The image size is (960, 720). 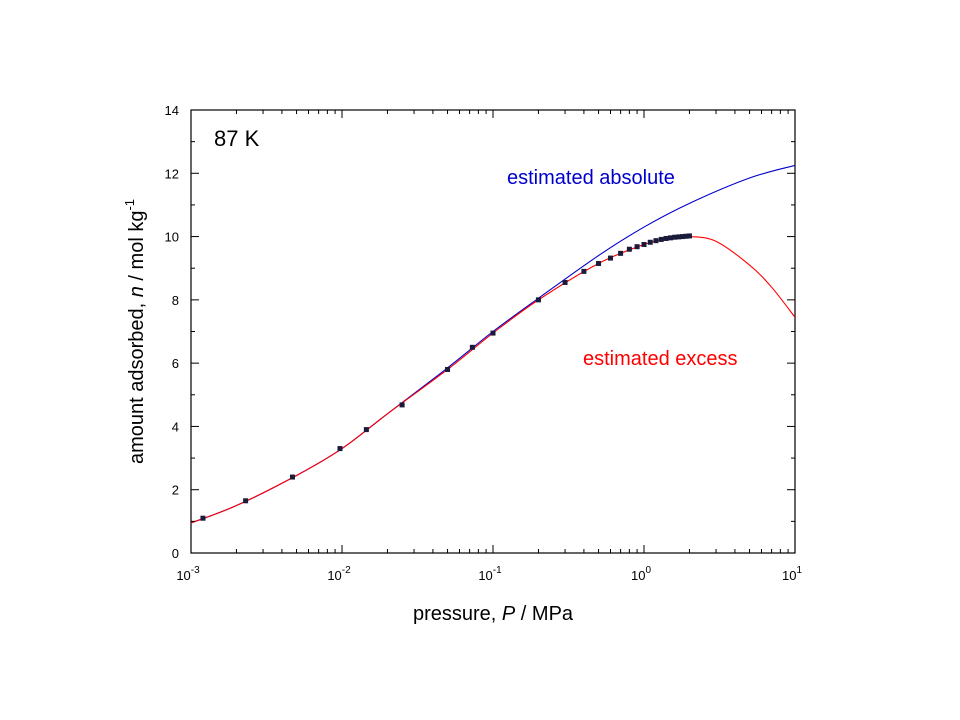 What do you see at coordinates (490, 574) in the screenshot?
I see `x-tick-label: 10⁻¹` at bounding box center [490, 574].